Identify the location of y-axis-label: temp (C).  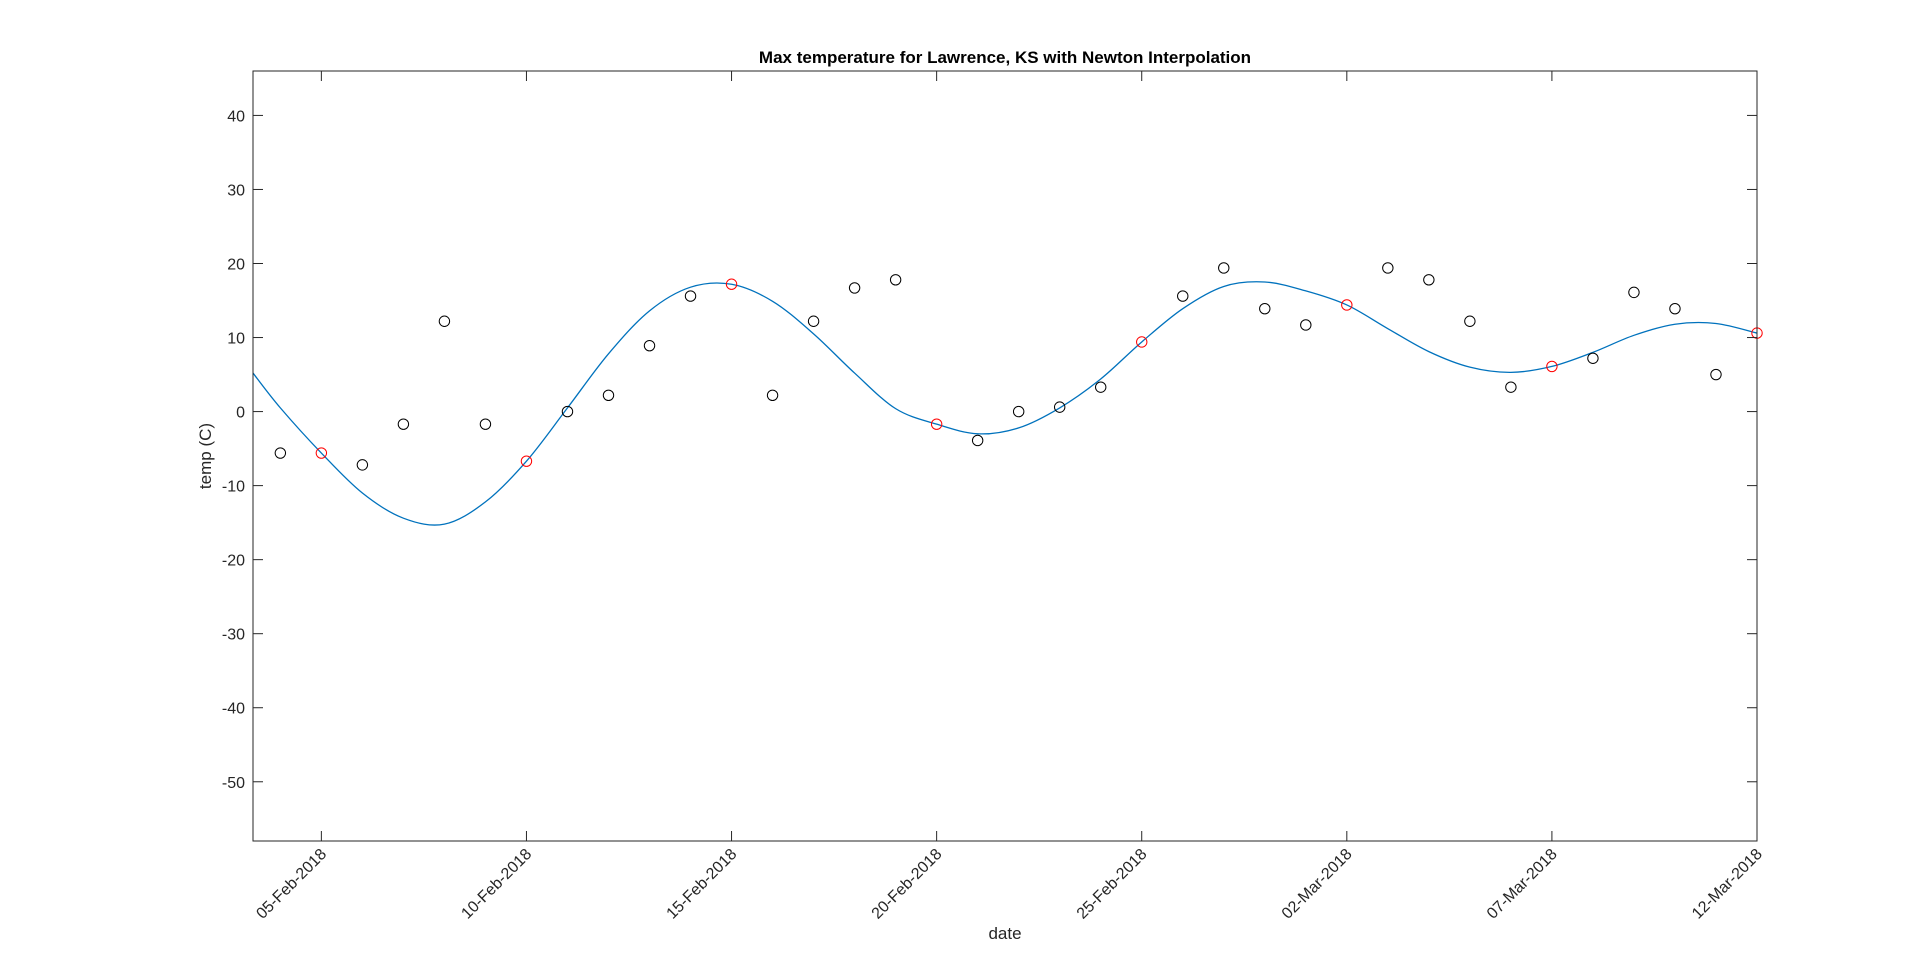
(205, 456).